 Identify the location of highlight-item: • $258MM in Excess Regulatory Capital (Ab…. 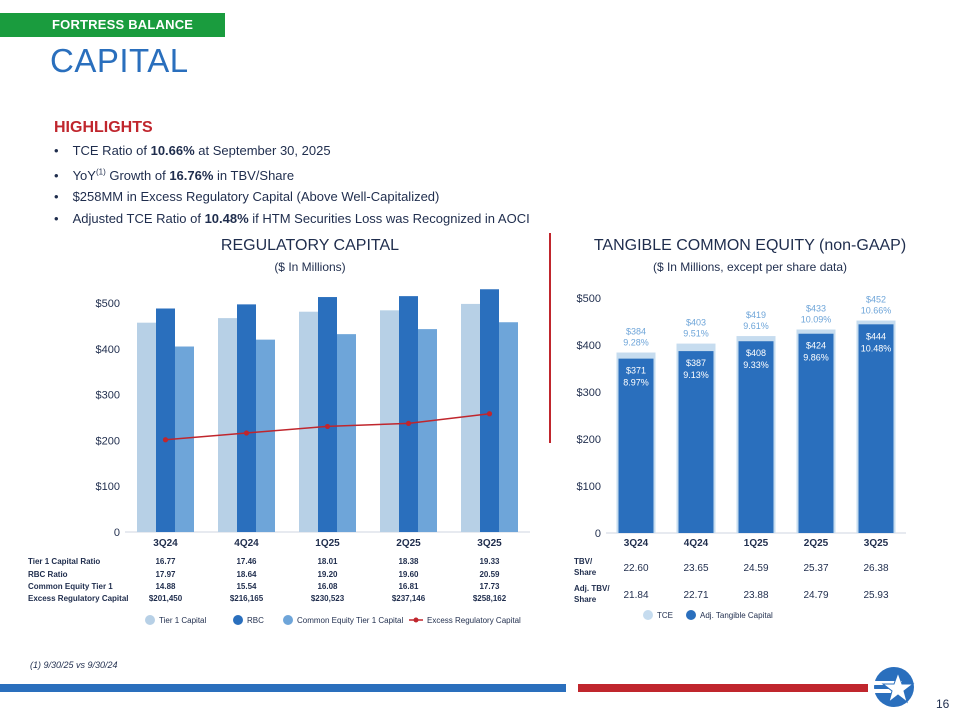
(247, 197).